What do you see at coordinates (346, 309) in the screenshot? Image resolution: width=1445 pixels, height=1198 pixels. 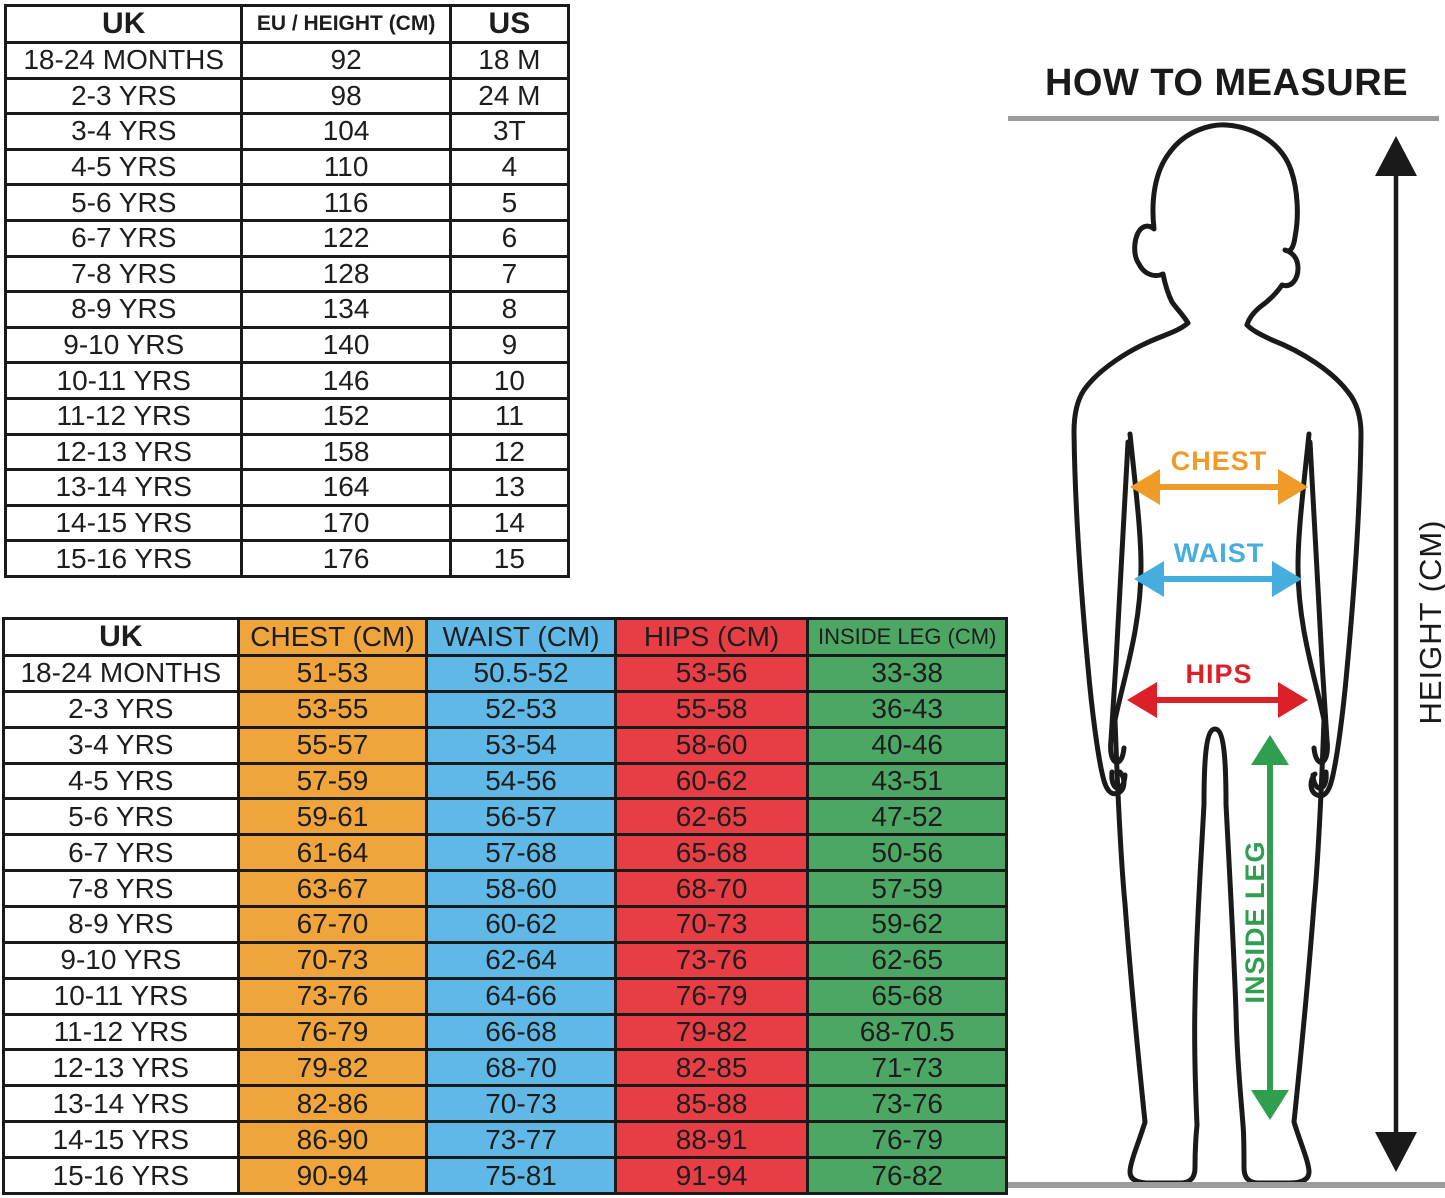 I see `cell: 134` at bounding box center [346, 309].